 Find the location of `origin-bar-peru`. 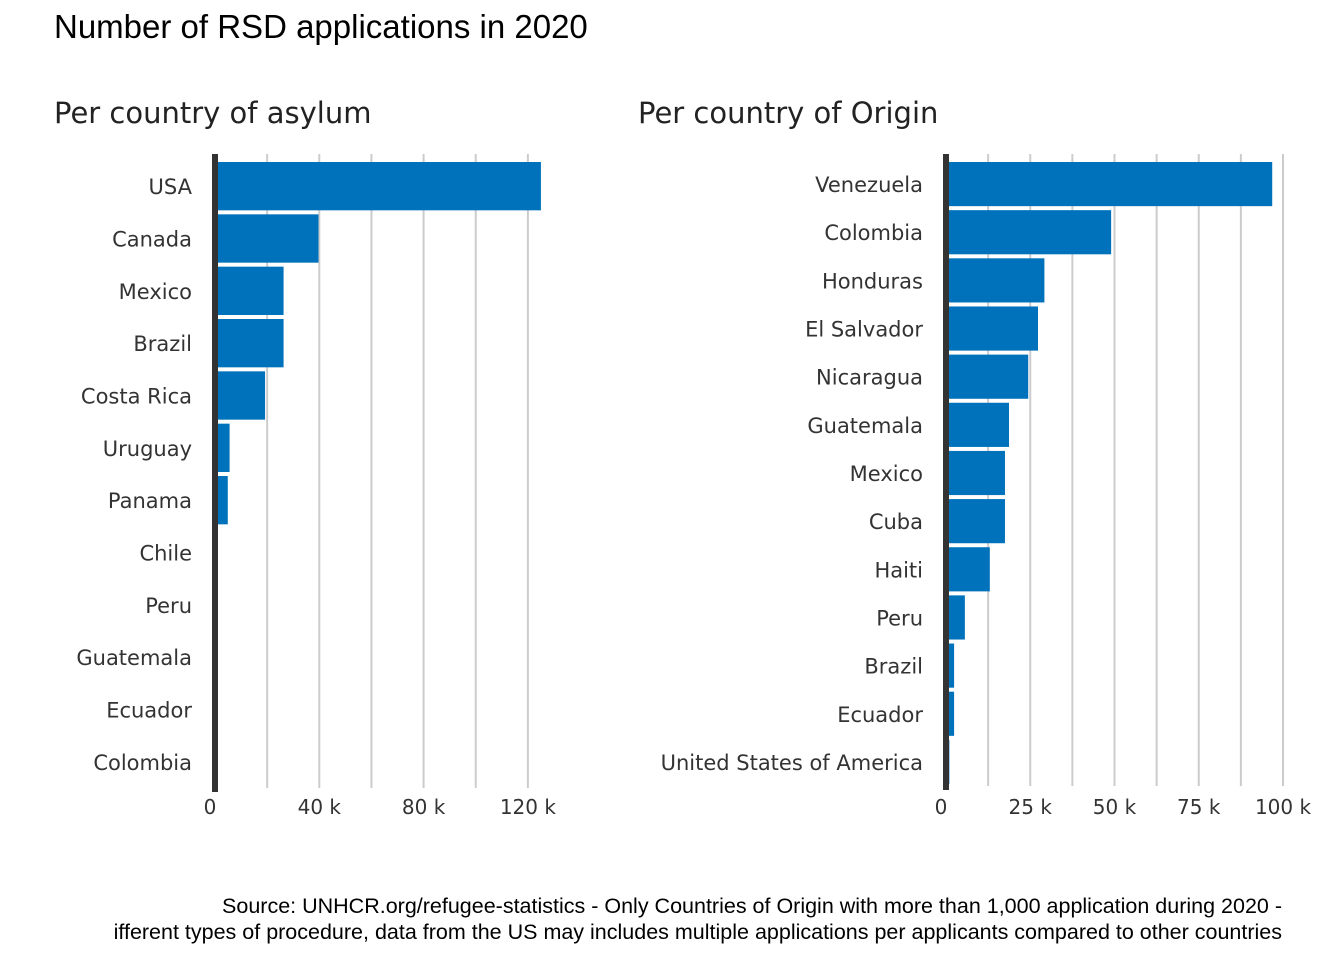

origin-bar-peru is located at coordinates (955, 617).